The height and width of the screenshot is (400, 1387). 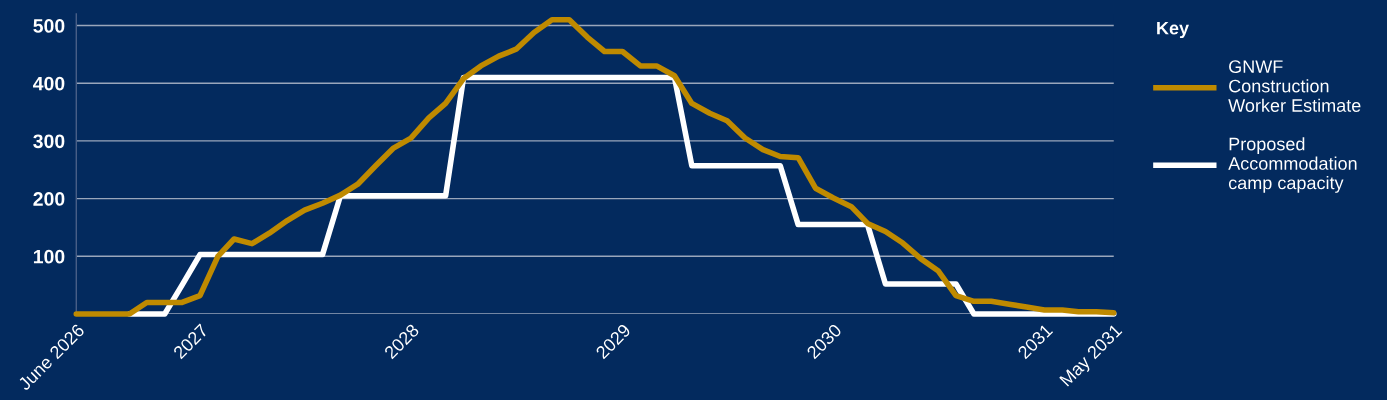 I want to click on legend-label: GNWF Construction Worker Estimate, so click(x=1294, y=86).